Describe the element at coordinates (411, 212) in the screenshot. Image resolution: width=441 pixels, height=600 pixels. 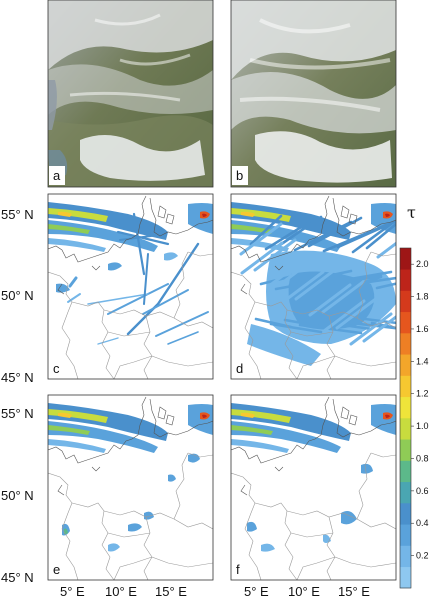
I see `colorbar-title: τ` at that location.